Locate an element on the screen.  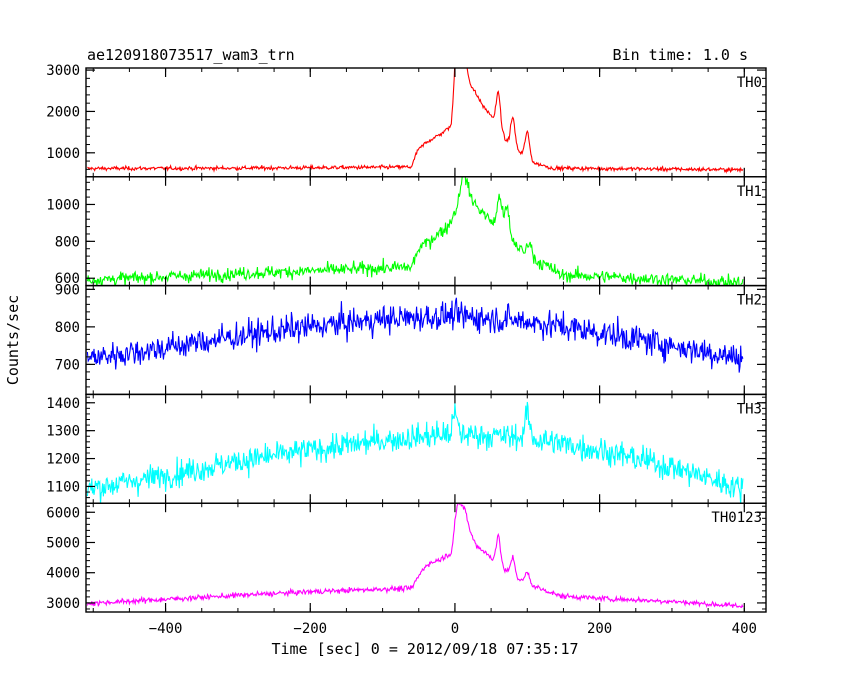
x-axis-label: Time [sec] 0 = 2012/09/18 07:35:17 is located at coordinates (424, 649).